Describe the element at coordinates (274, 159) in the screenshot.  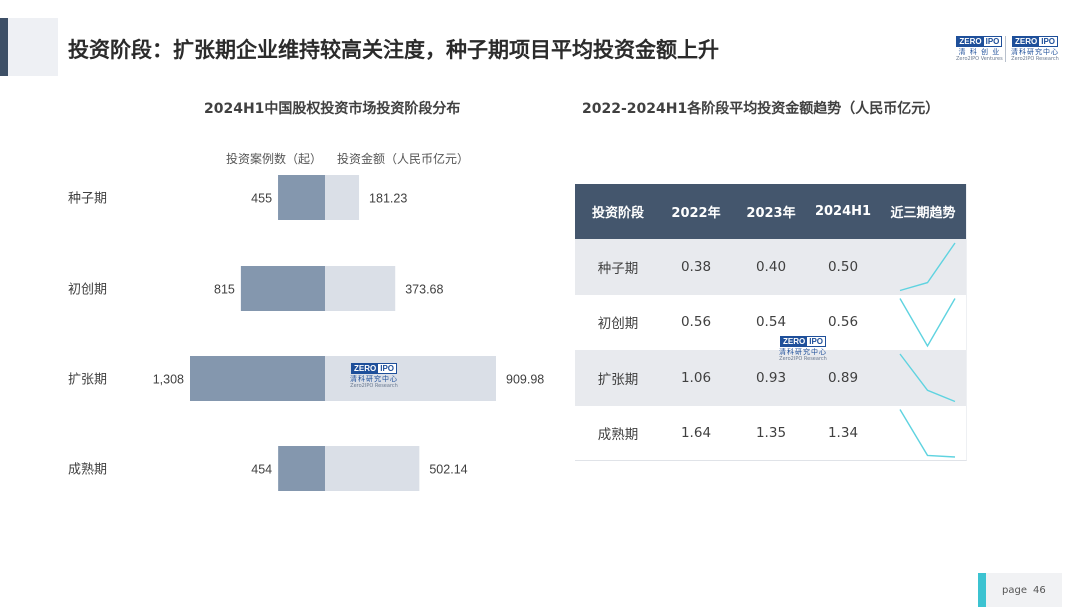
I see `legend-cases: 投资案例数（起）` at that location.